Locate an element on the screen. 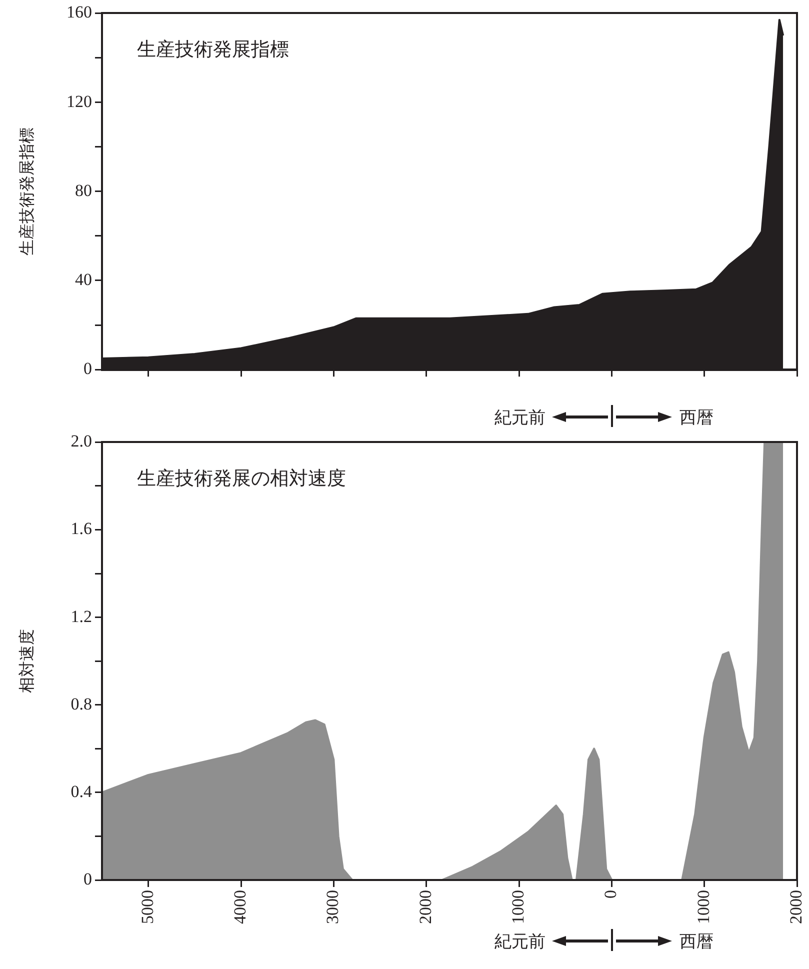 The width and height of the screenshot is (809, 969). y-tick-label: 160 is located at coordinates (79, 12).